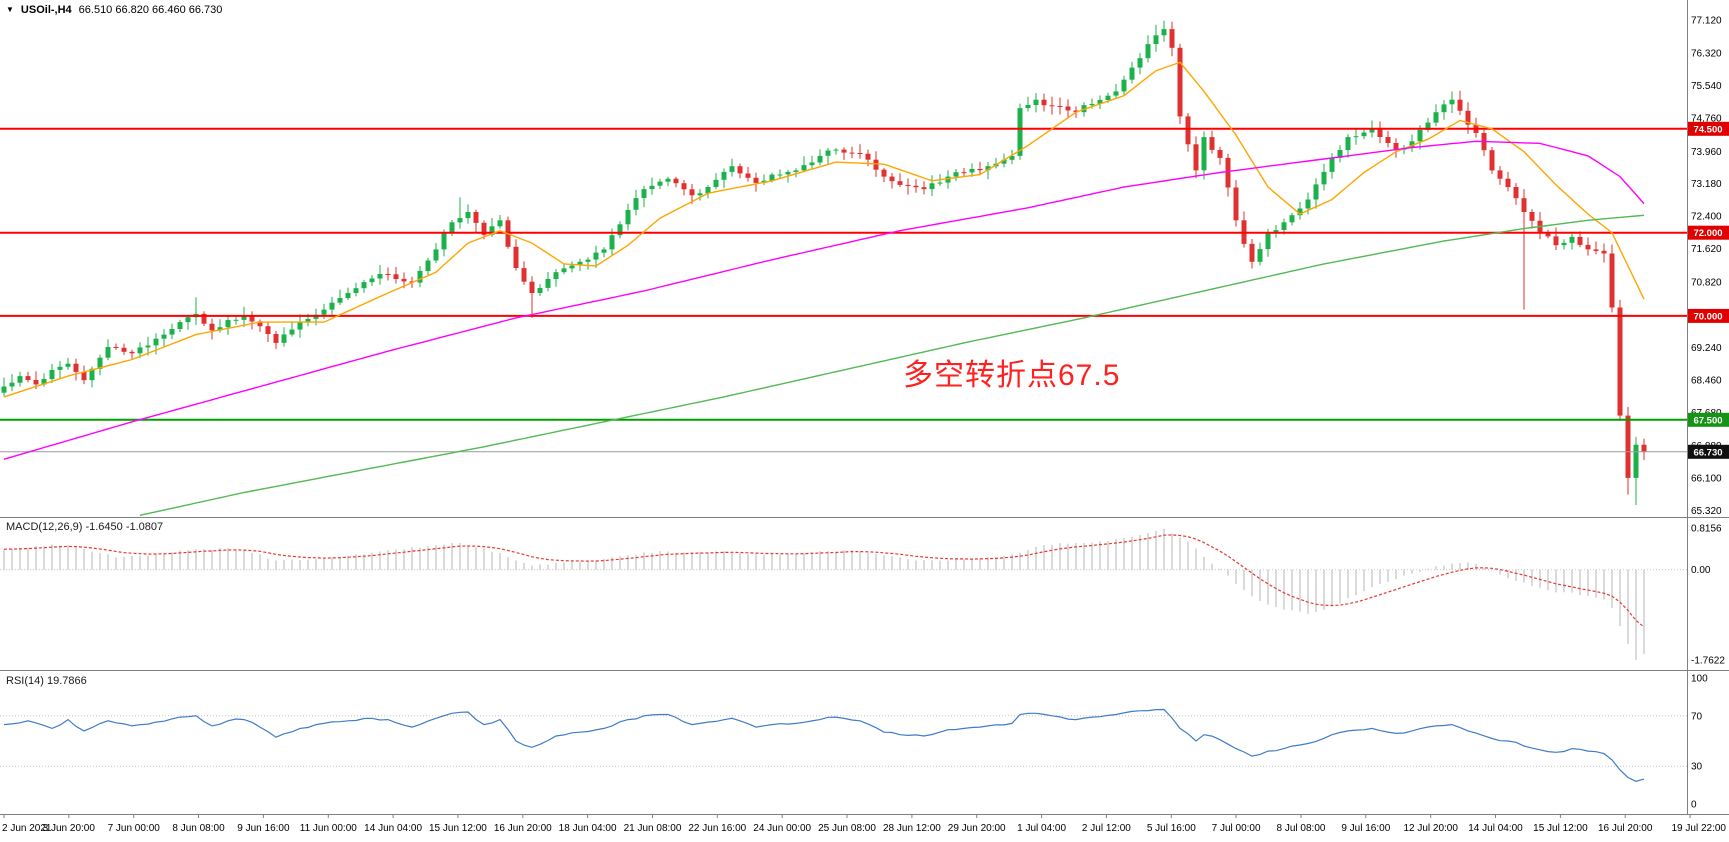 Image resolution: width=1729 pixels, height=842 pixels. What do you see at coordinates (1697, 716) in the screenshot?
I see `svg-text: 70` at bounding box center [1697, 716].